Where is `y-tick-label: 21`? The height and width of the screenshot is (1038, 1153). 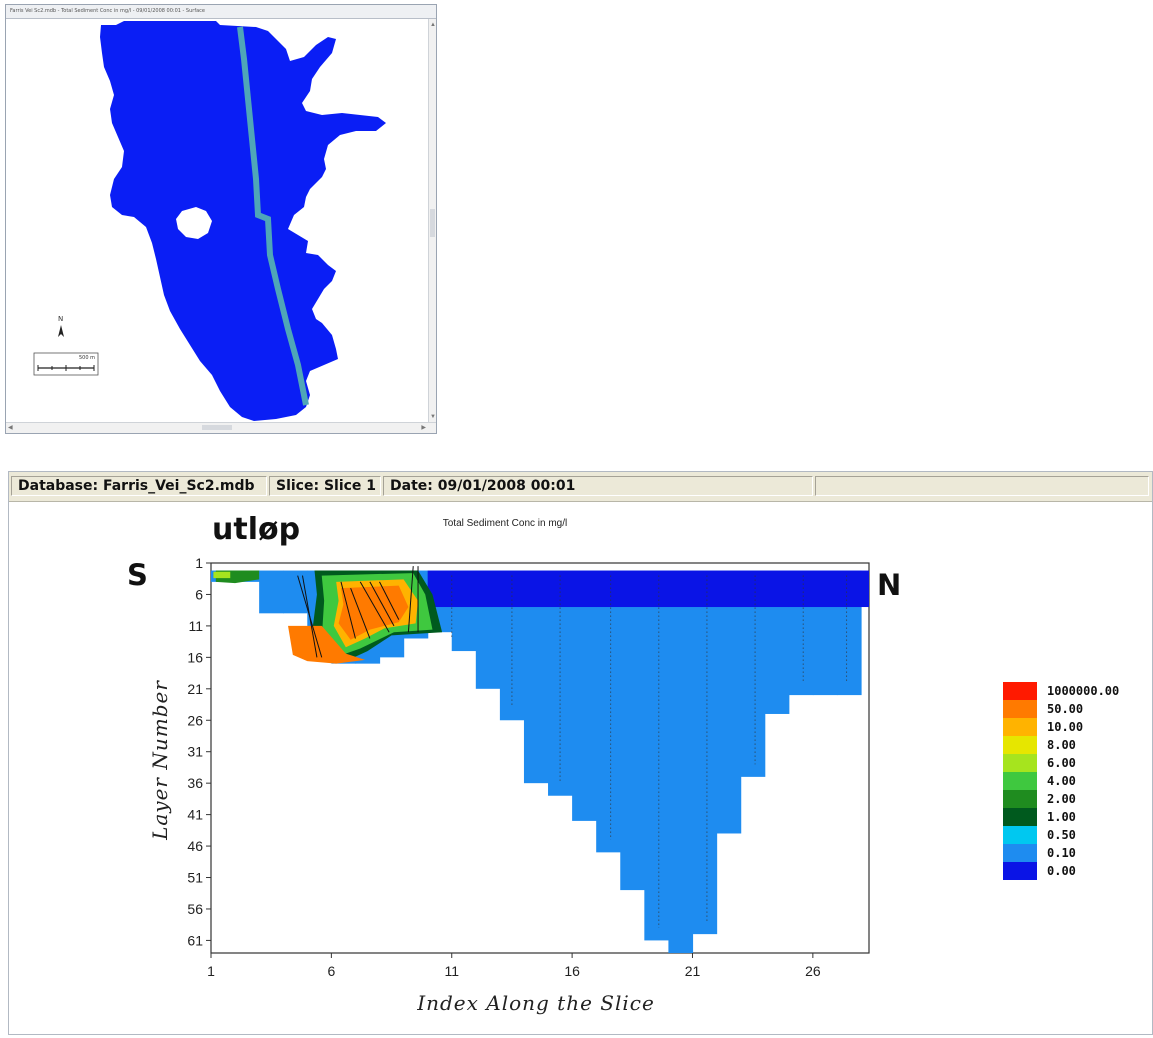 y-tick-label: 21 is located at coordinates (195, 689).